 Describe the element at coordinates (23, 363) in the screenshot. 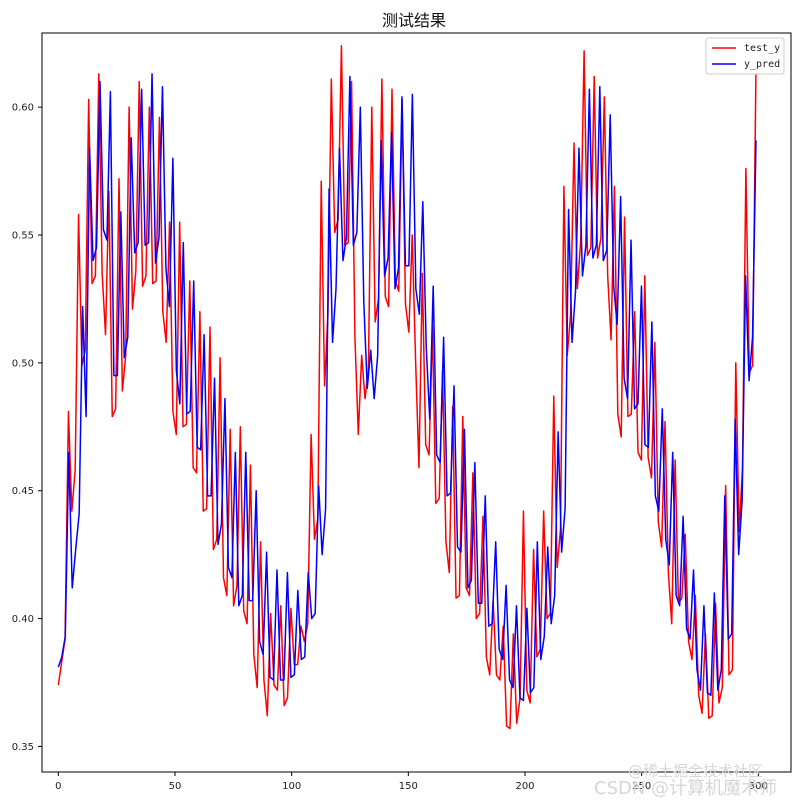

I see `y-tick-label: 0.50` at that location.